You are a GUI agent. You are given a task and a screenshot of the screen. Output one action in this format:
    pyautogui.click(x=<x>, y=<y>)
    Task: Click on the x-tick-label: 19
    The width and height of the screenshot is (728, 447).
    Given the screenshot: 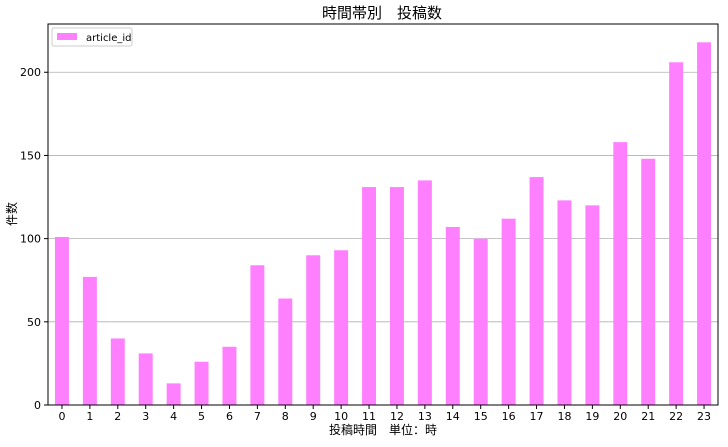 What is the action you would take?
    pyautogui.click(x=592, y=416)
    